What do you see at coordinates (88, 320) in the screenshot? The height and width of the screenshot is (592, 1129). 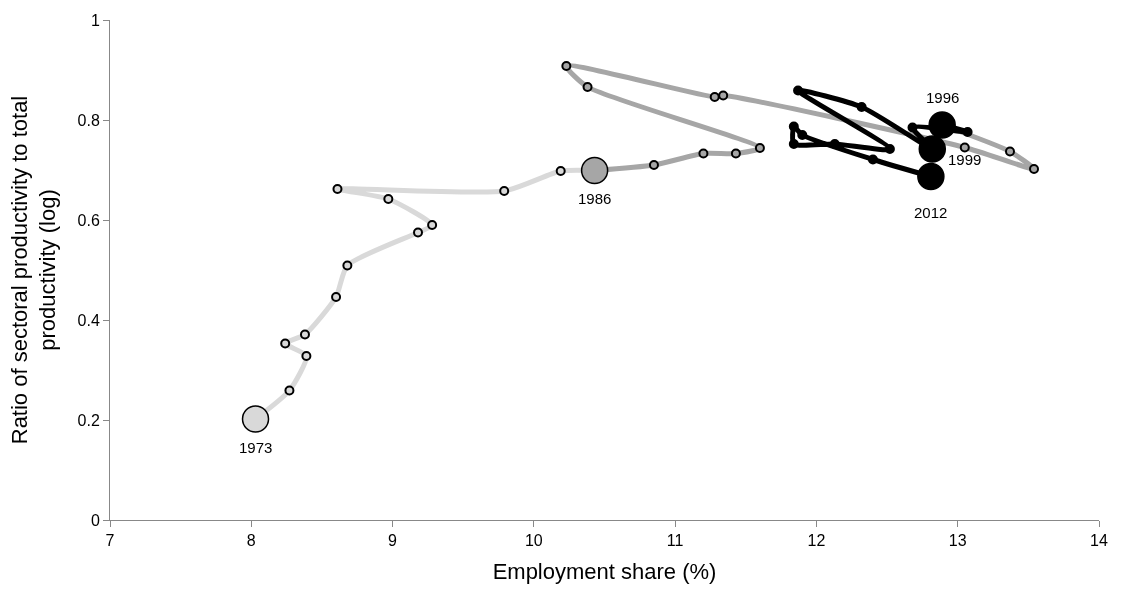 I see `y-tick-label: 0.4` at bounding box center [88, 320].